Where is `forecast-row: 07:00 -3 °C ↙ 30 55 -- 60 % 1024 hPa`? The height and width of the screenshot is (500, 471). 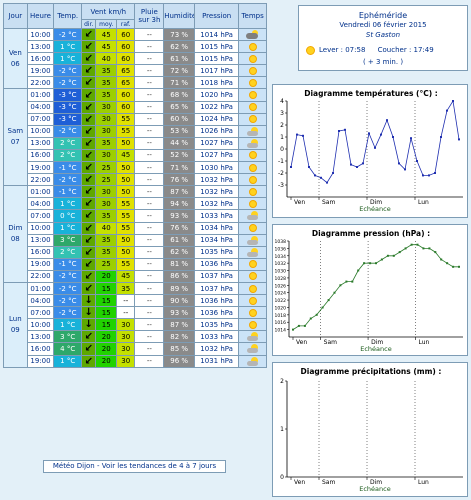 forecast-row: 07:00 -3 °C ↙ 30 55 -- 60 % 1024 hPa is located at coordinates (135, 119).